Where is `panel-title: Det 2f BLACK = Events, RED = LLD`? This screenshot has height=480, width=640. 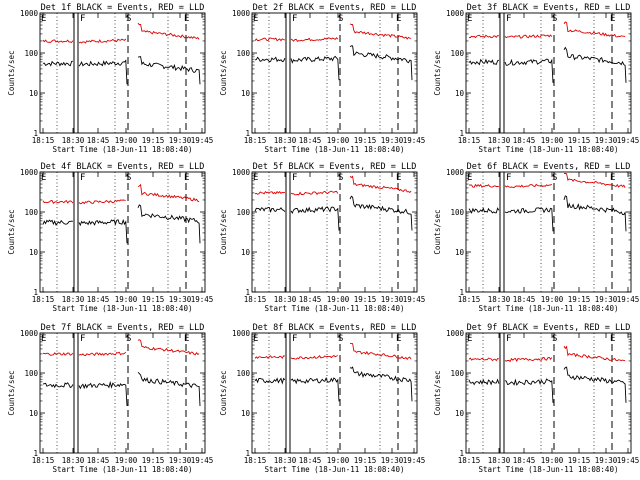
panel-title: Det 2f BLACK = Events, RED = LLD is located at coordinates (335, 8).